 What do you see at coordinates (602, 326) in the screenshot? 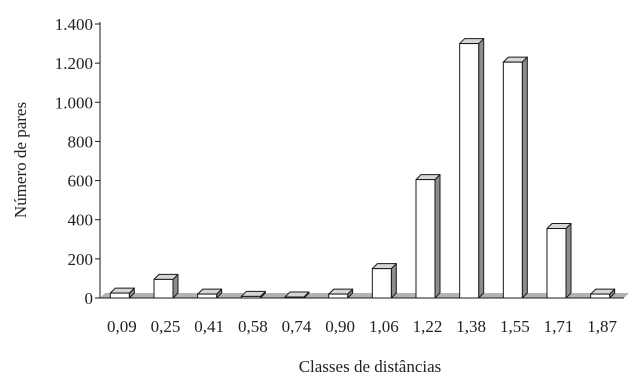
I see `x-tick-label: 1,87` at bounding box center [602, 326].